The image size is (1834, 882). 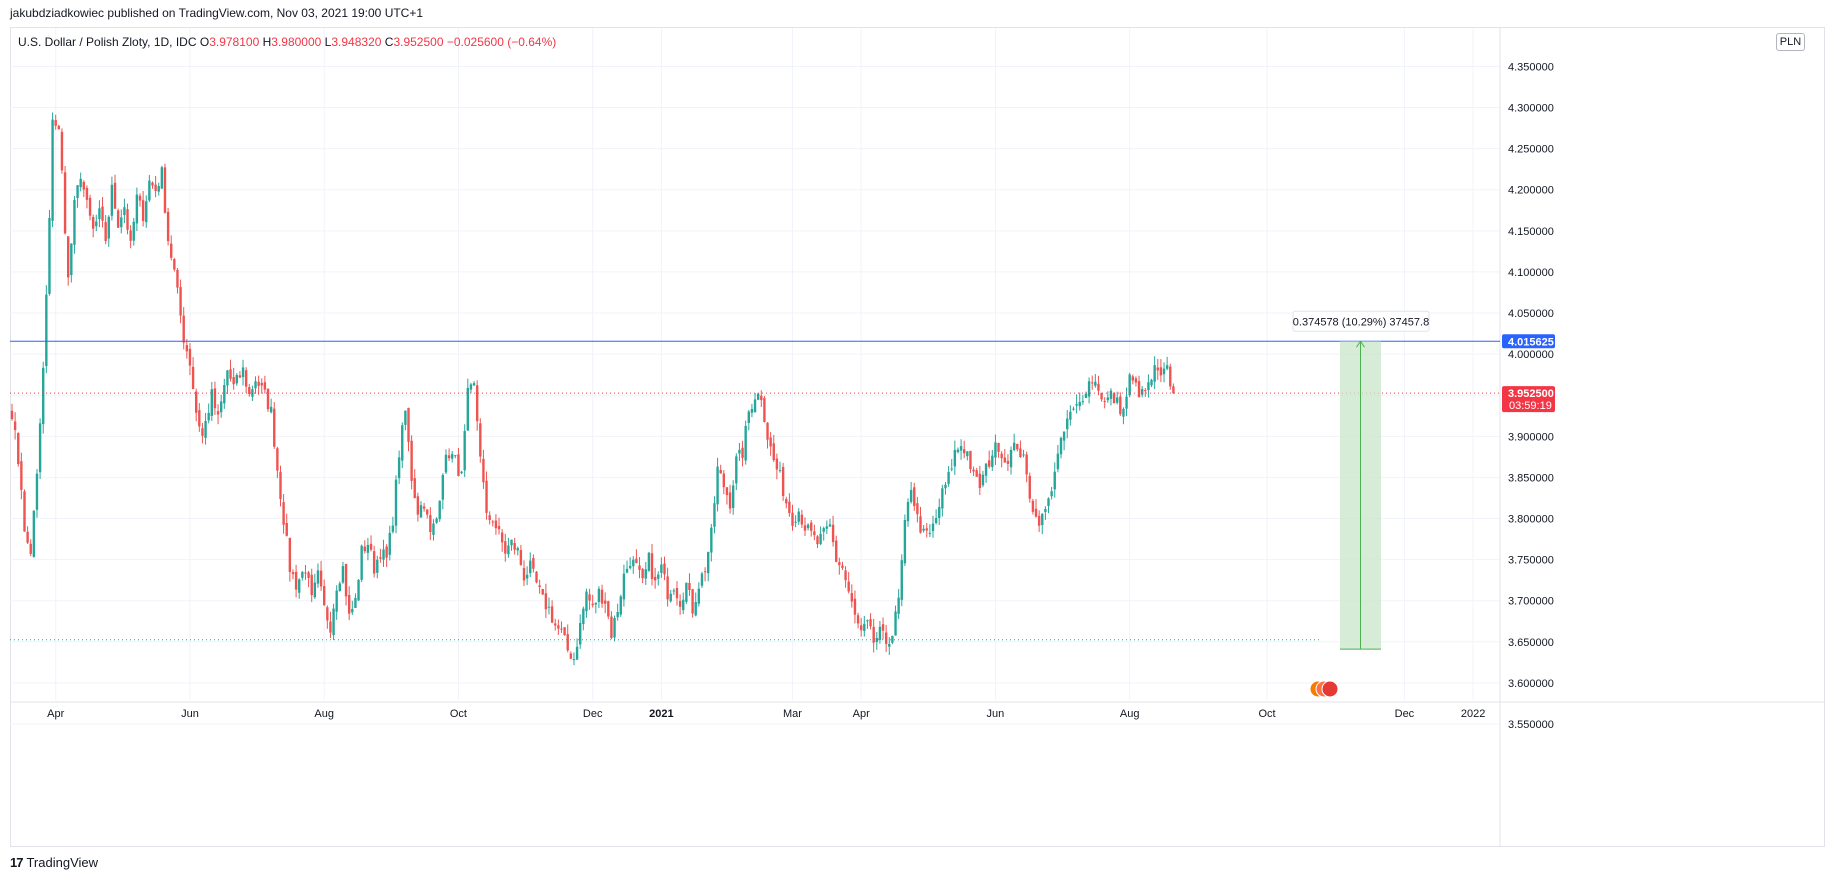 What do you see at coordinates (1130, 714) in the screenshot?
I see `x-tick-label: Aug` at bounding box center [1130, 714].